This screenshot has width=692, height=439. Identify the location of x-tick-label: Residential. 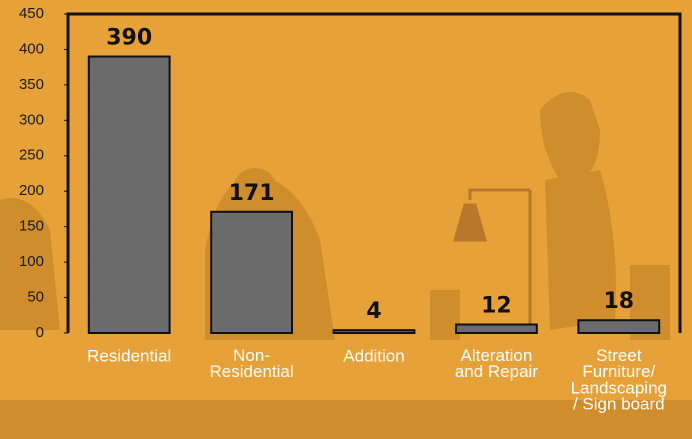
(129, 355).